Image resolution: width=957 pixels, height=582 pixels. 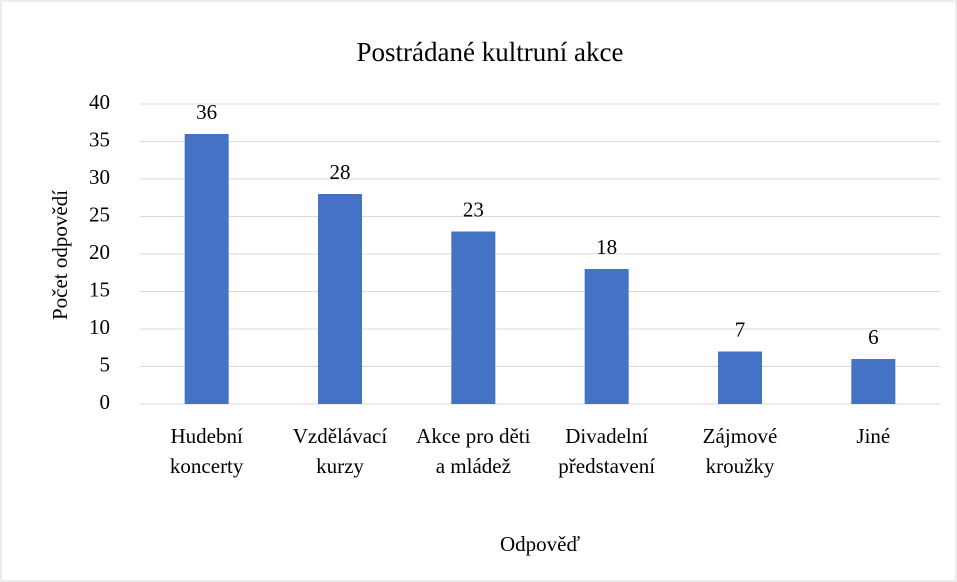 I want to click on y-axis-title: Počet odpovědí, so click(x=60, y=255).